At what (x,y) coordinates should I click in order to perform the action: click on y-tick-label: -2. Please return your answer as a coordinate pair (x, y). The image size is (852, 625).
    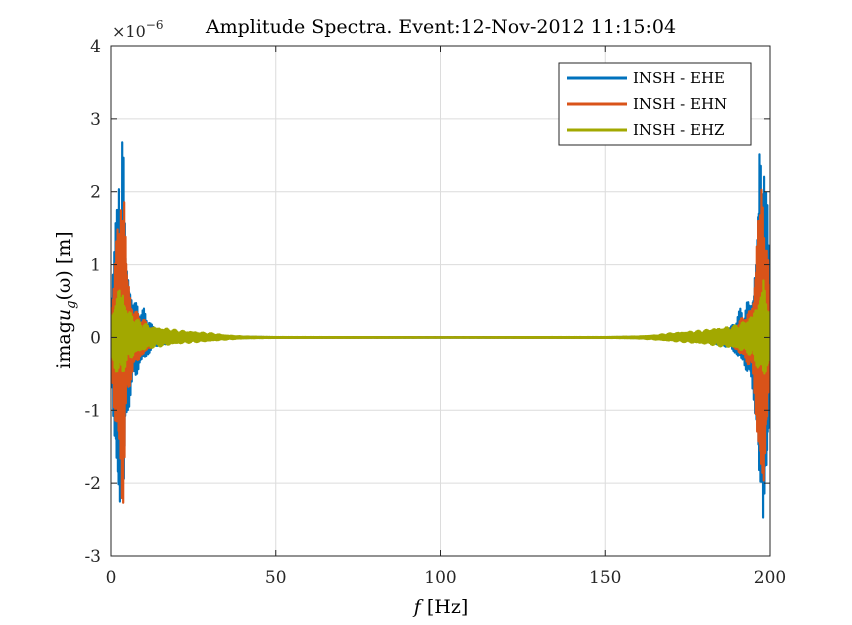
    Looking at the image, I should click on (92, 484).